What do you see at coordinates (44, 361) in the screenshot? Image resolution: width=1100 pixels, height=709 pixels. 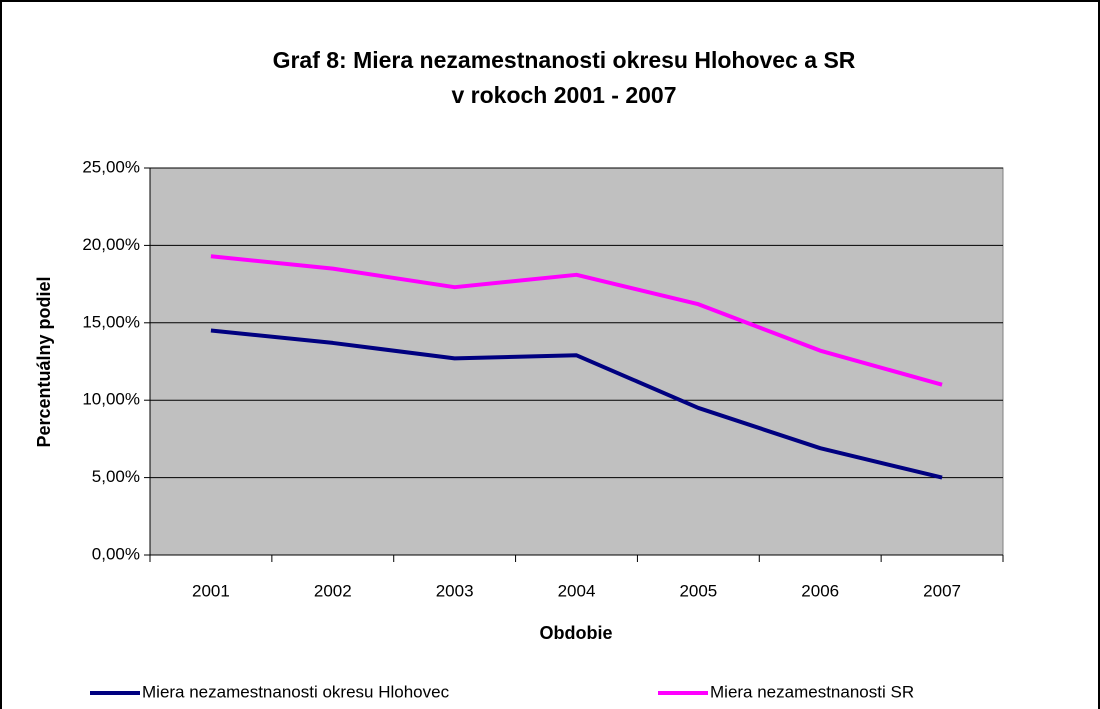 I see `y-axis-label: Percentuálny podiel` at bounding box center [44, 361].